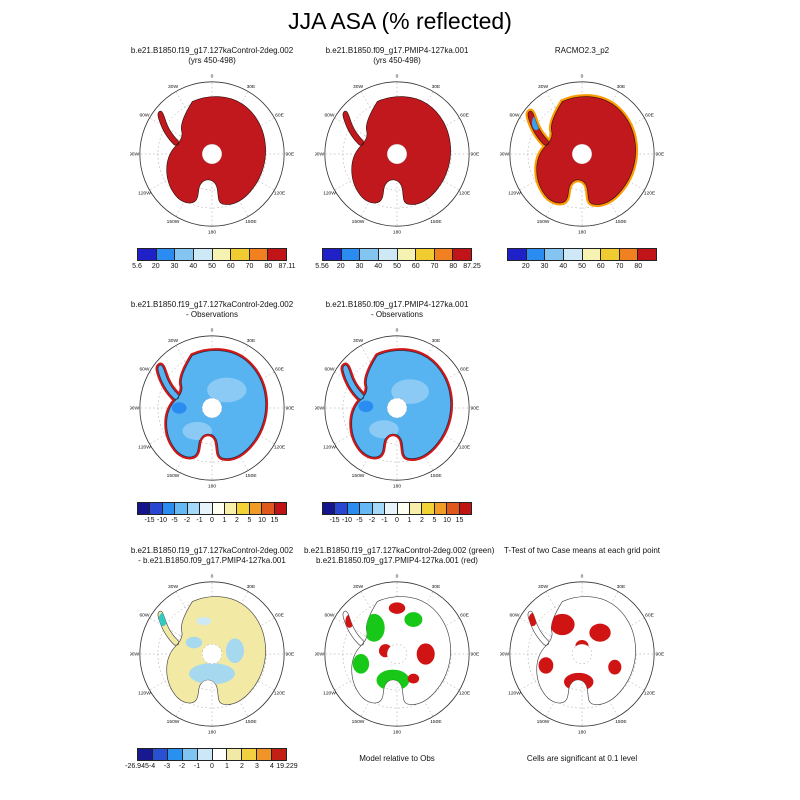  I want to click on antarctica-map-pmip4: 0 30E 60E 90E 120E 150E 180 150W 120W 90W 60W 30W, so click(397, 155).